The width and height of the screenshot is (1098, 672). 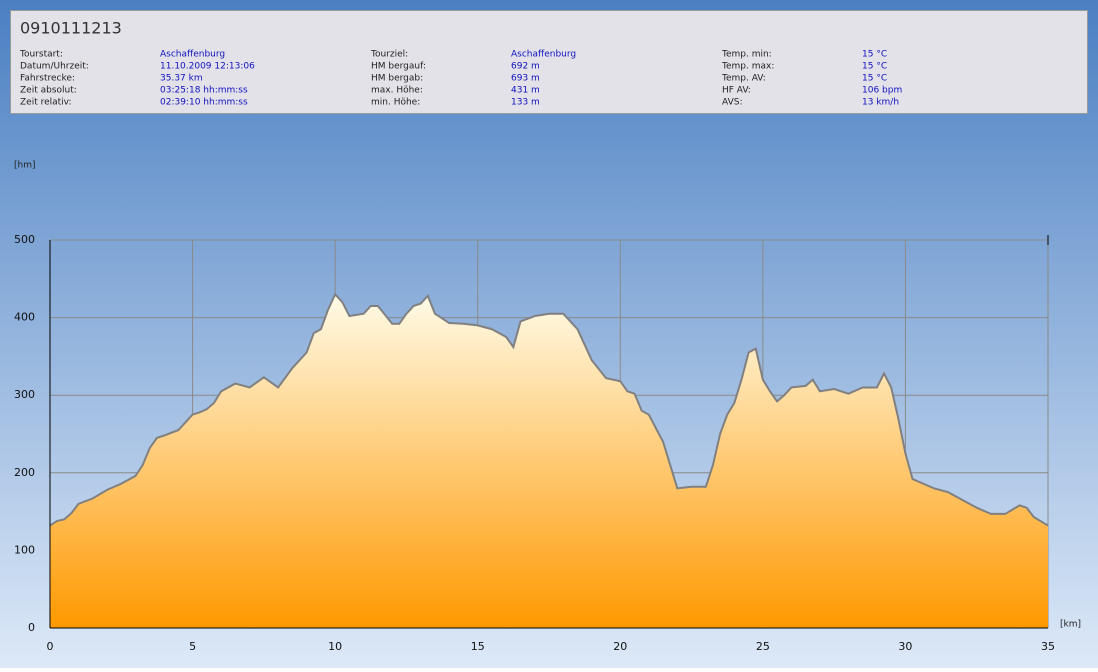 What do you see at coordinates (398, 67) in the screenshot?
I see `info-label: HM bergauf:` at bounding box center [398, 67].